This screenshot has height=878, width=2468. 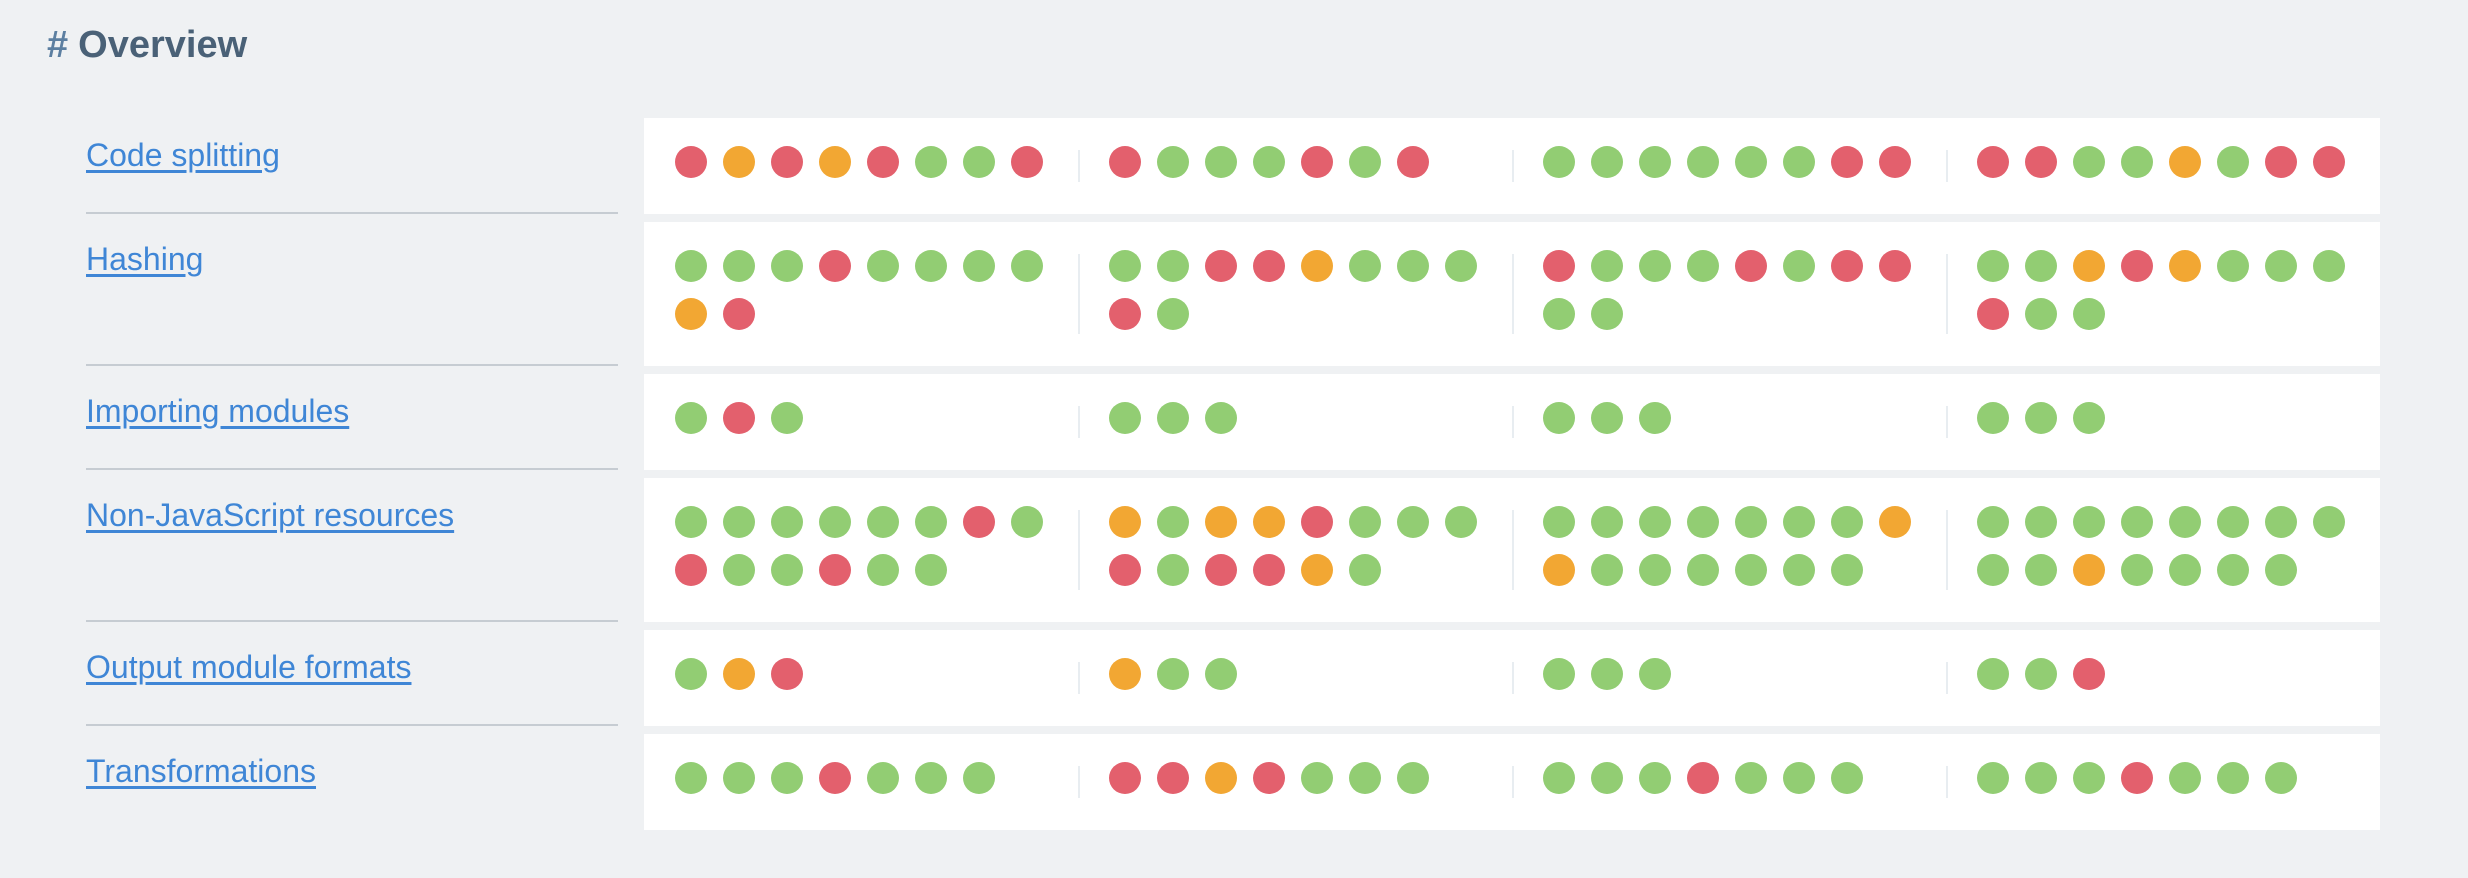 What do you see at coordinates (218, 411) in the screenshot?
I see `row-link-importing-modules: Importing modules` at bounding box center [218, 411].